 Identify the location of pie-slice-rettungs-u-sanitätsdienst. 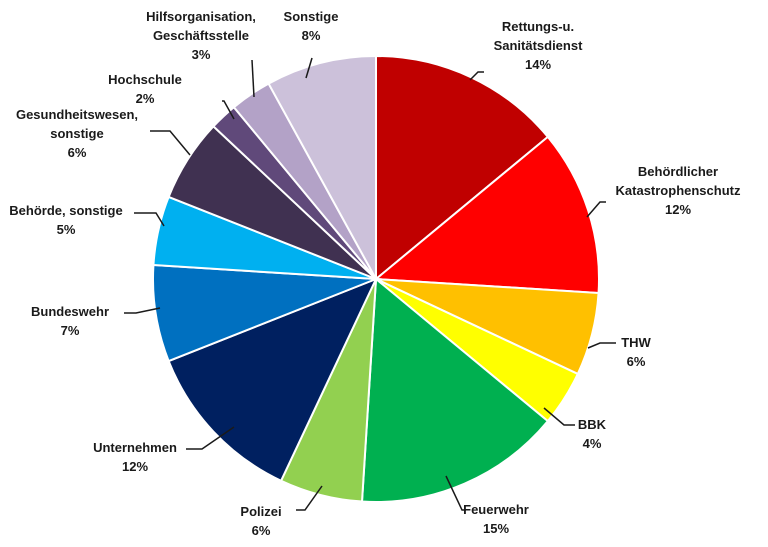
(462, 168).